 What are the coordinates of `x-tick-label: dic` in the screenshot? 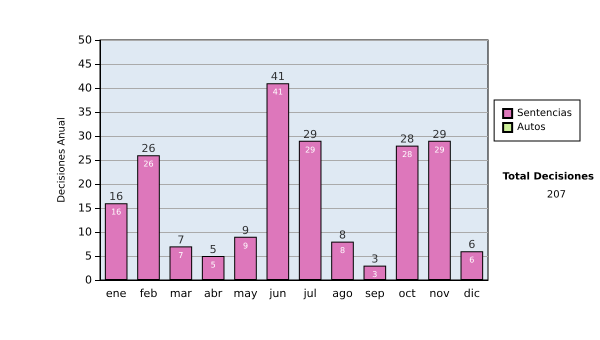 It's located at (472, 293).